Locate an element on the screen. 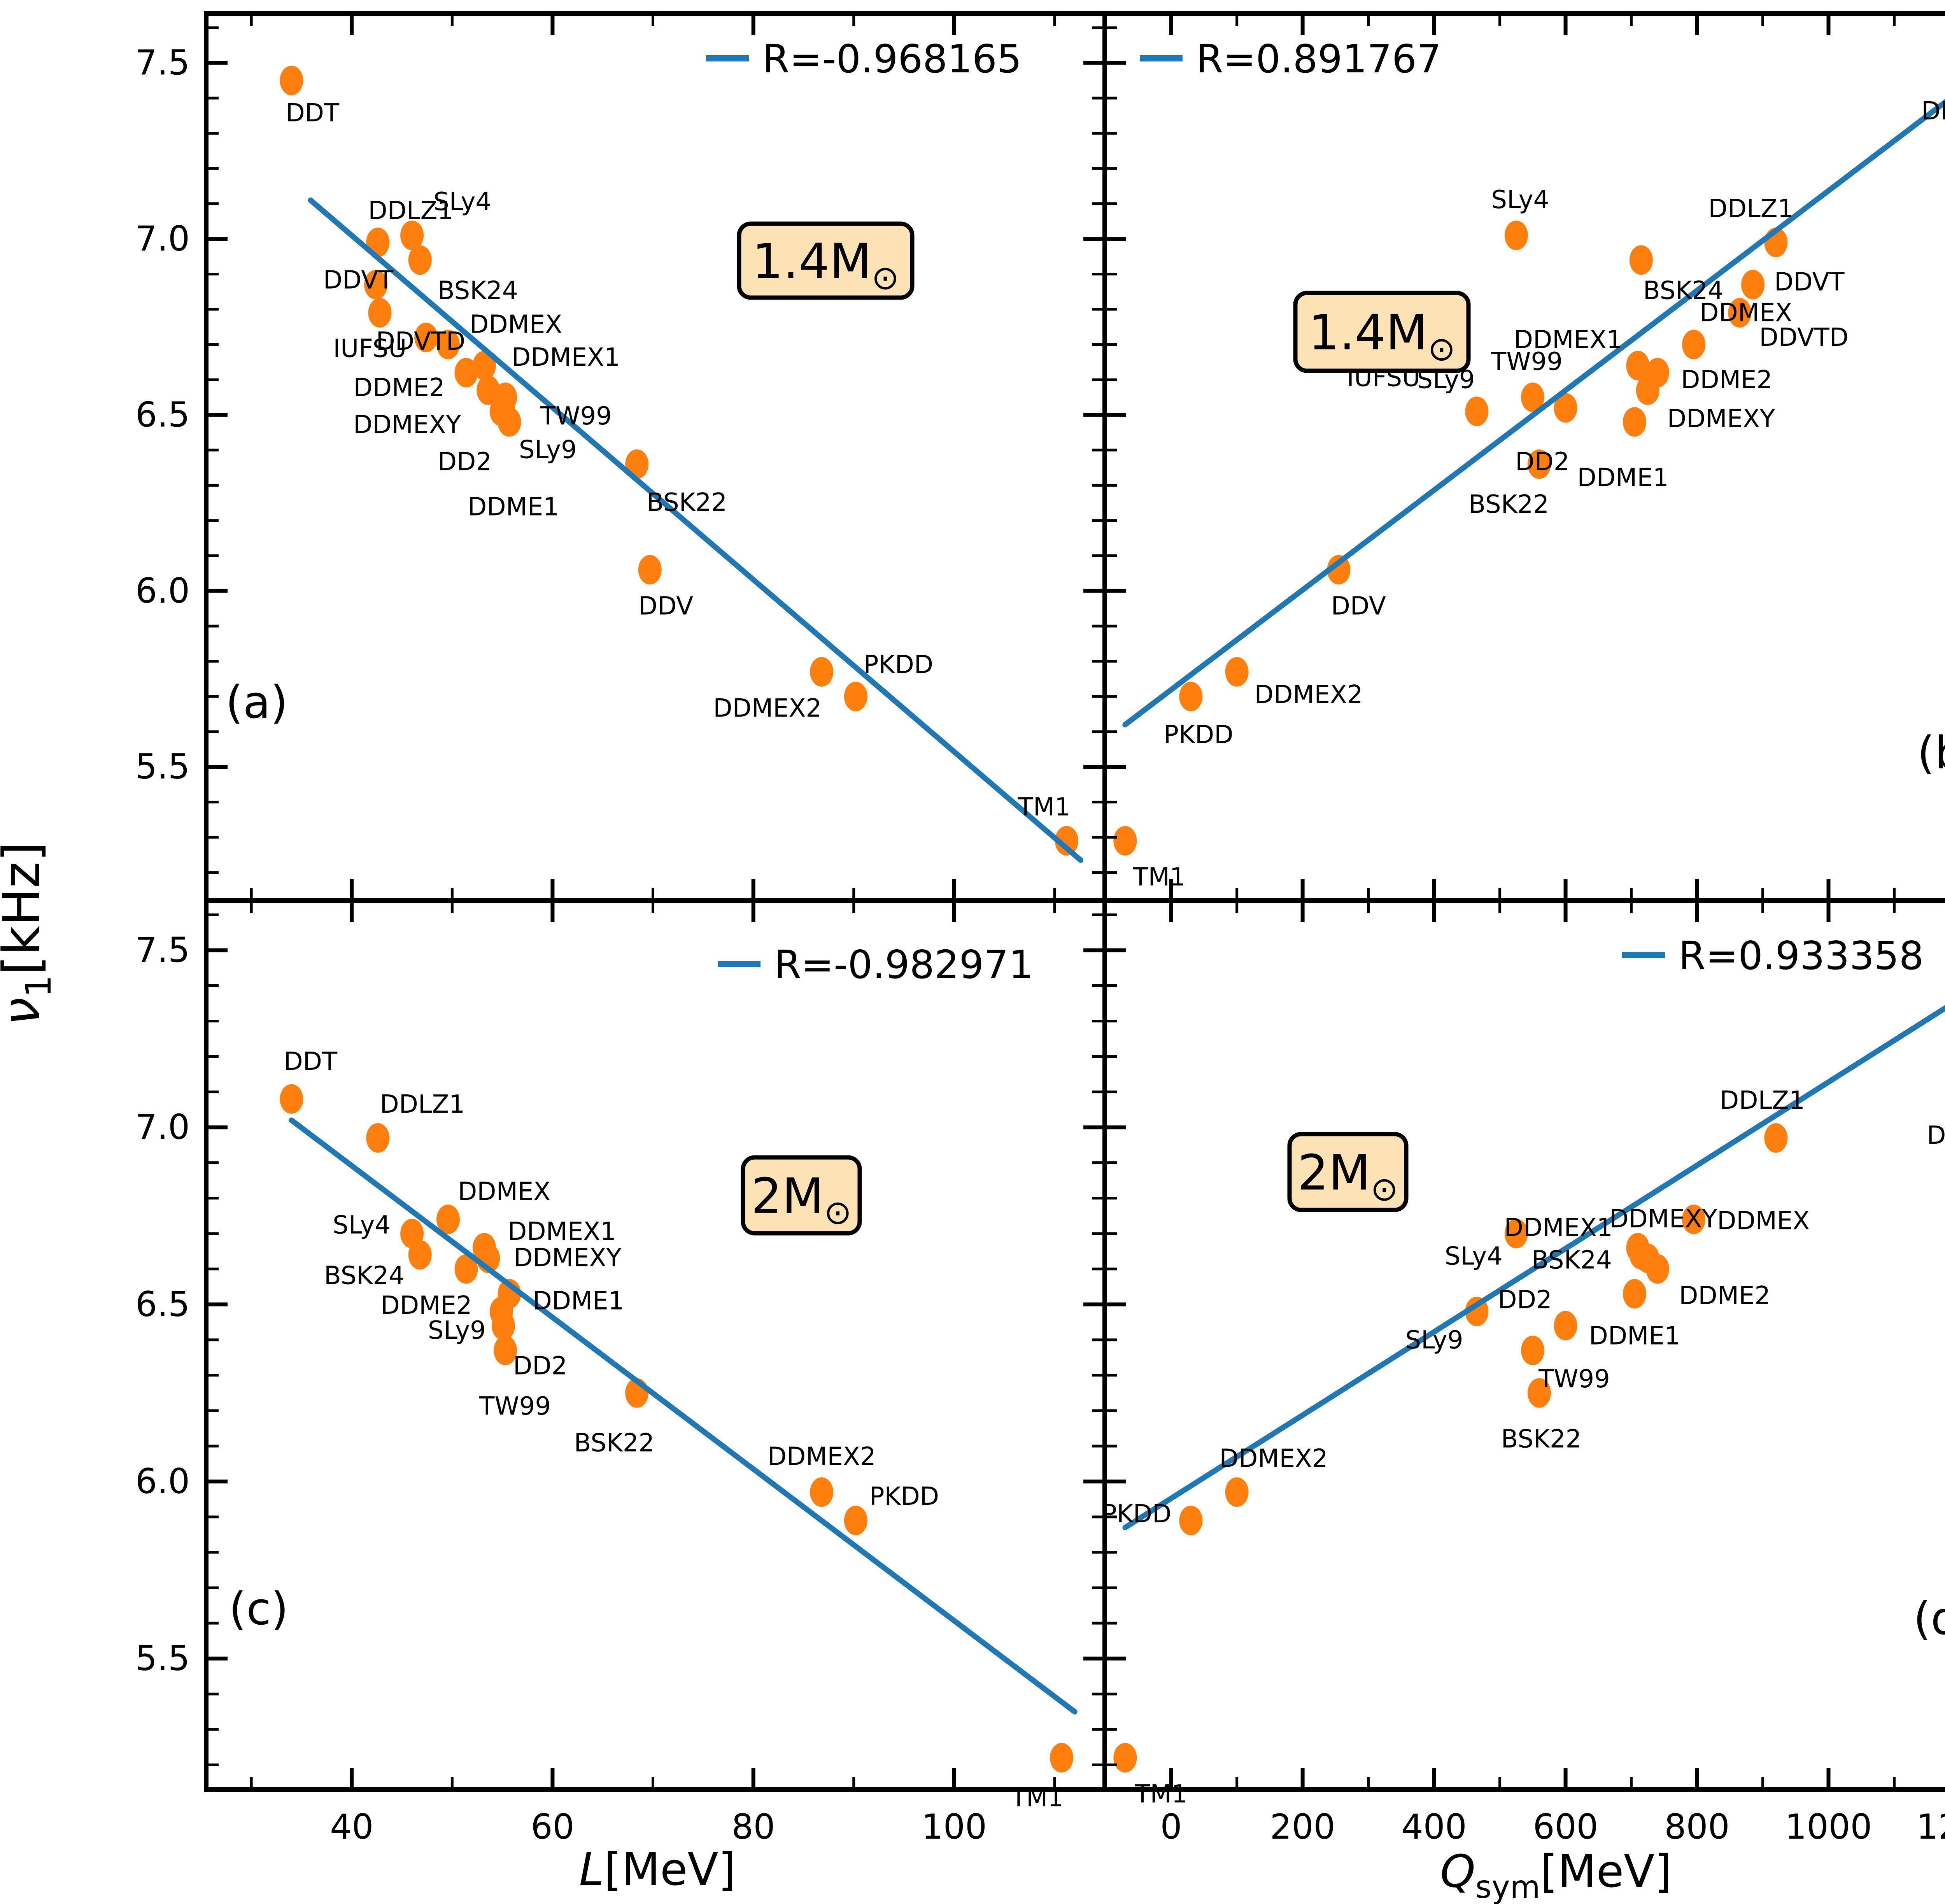 The width and height of the screenshot is (1945, 1904). x-axis-label-part: [MeV] is located at coordinates (1606, 1872).